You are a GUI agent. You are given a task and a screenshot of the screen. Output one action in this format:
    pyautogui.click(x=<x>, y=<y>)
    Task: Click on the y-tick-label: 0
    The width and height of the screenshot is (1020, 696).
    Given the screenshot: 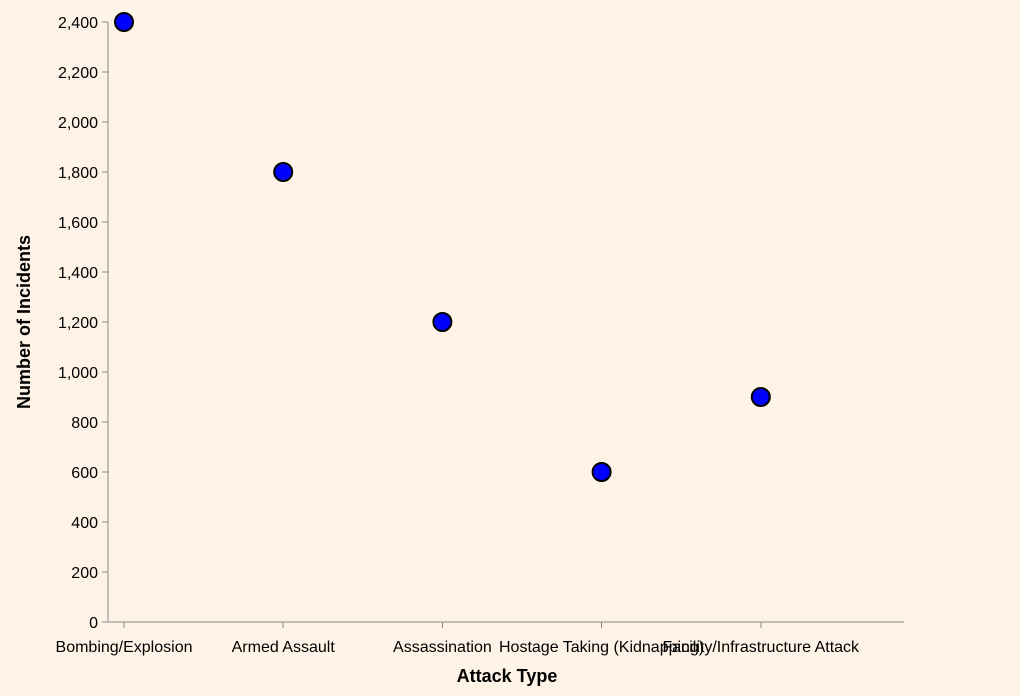 What is the action you would take?
    pyautogui.click(x=93, y=623)
    